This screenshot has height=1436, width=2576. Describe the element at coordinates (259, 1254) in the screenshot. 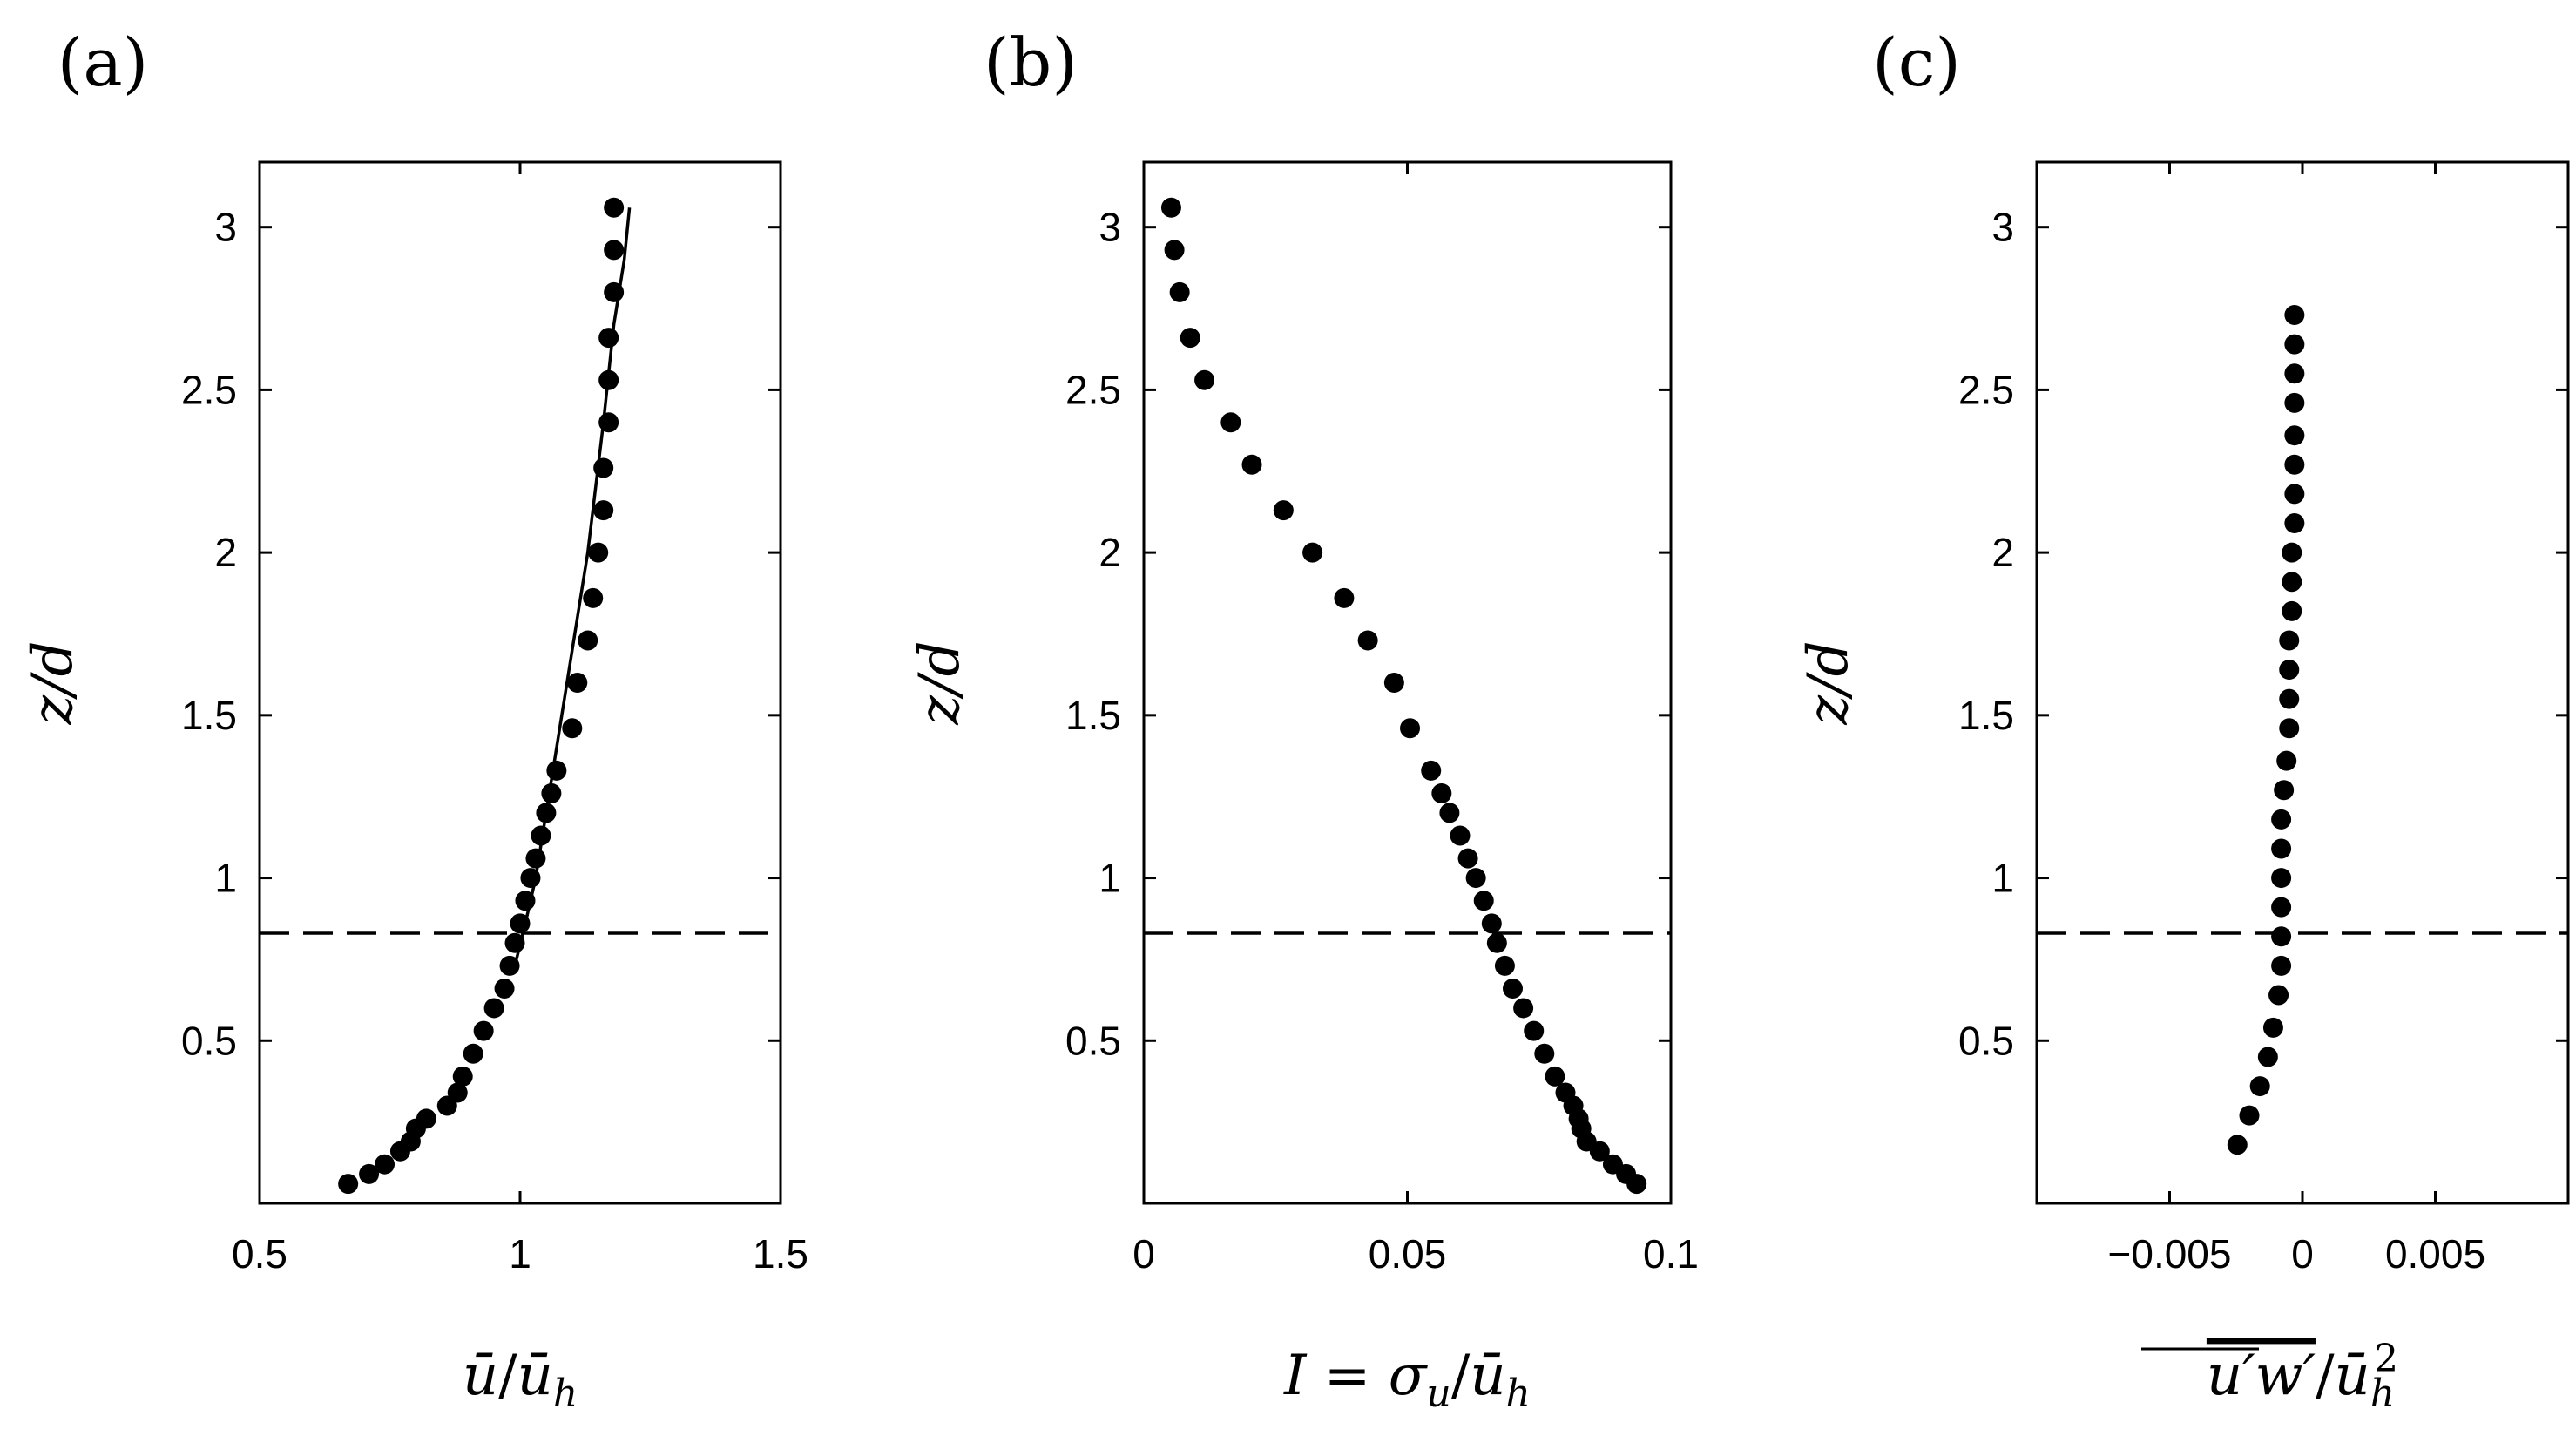

I see `x-tick-label: 0.5` at that location.